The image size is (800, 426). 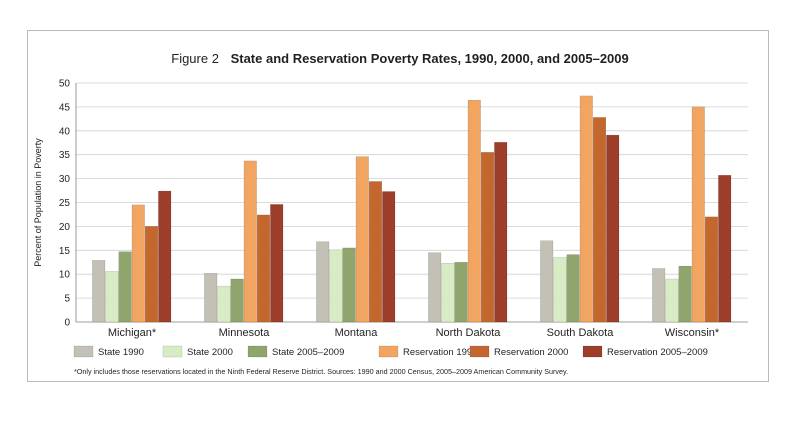 What do you see at coordinates (121, 352) in the screenshot?
I see `legend-label: State 1990` at bounding box center [121, 352].